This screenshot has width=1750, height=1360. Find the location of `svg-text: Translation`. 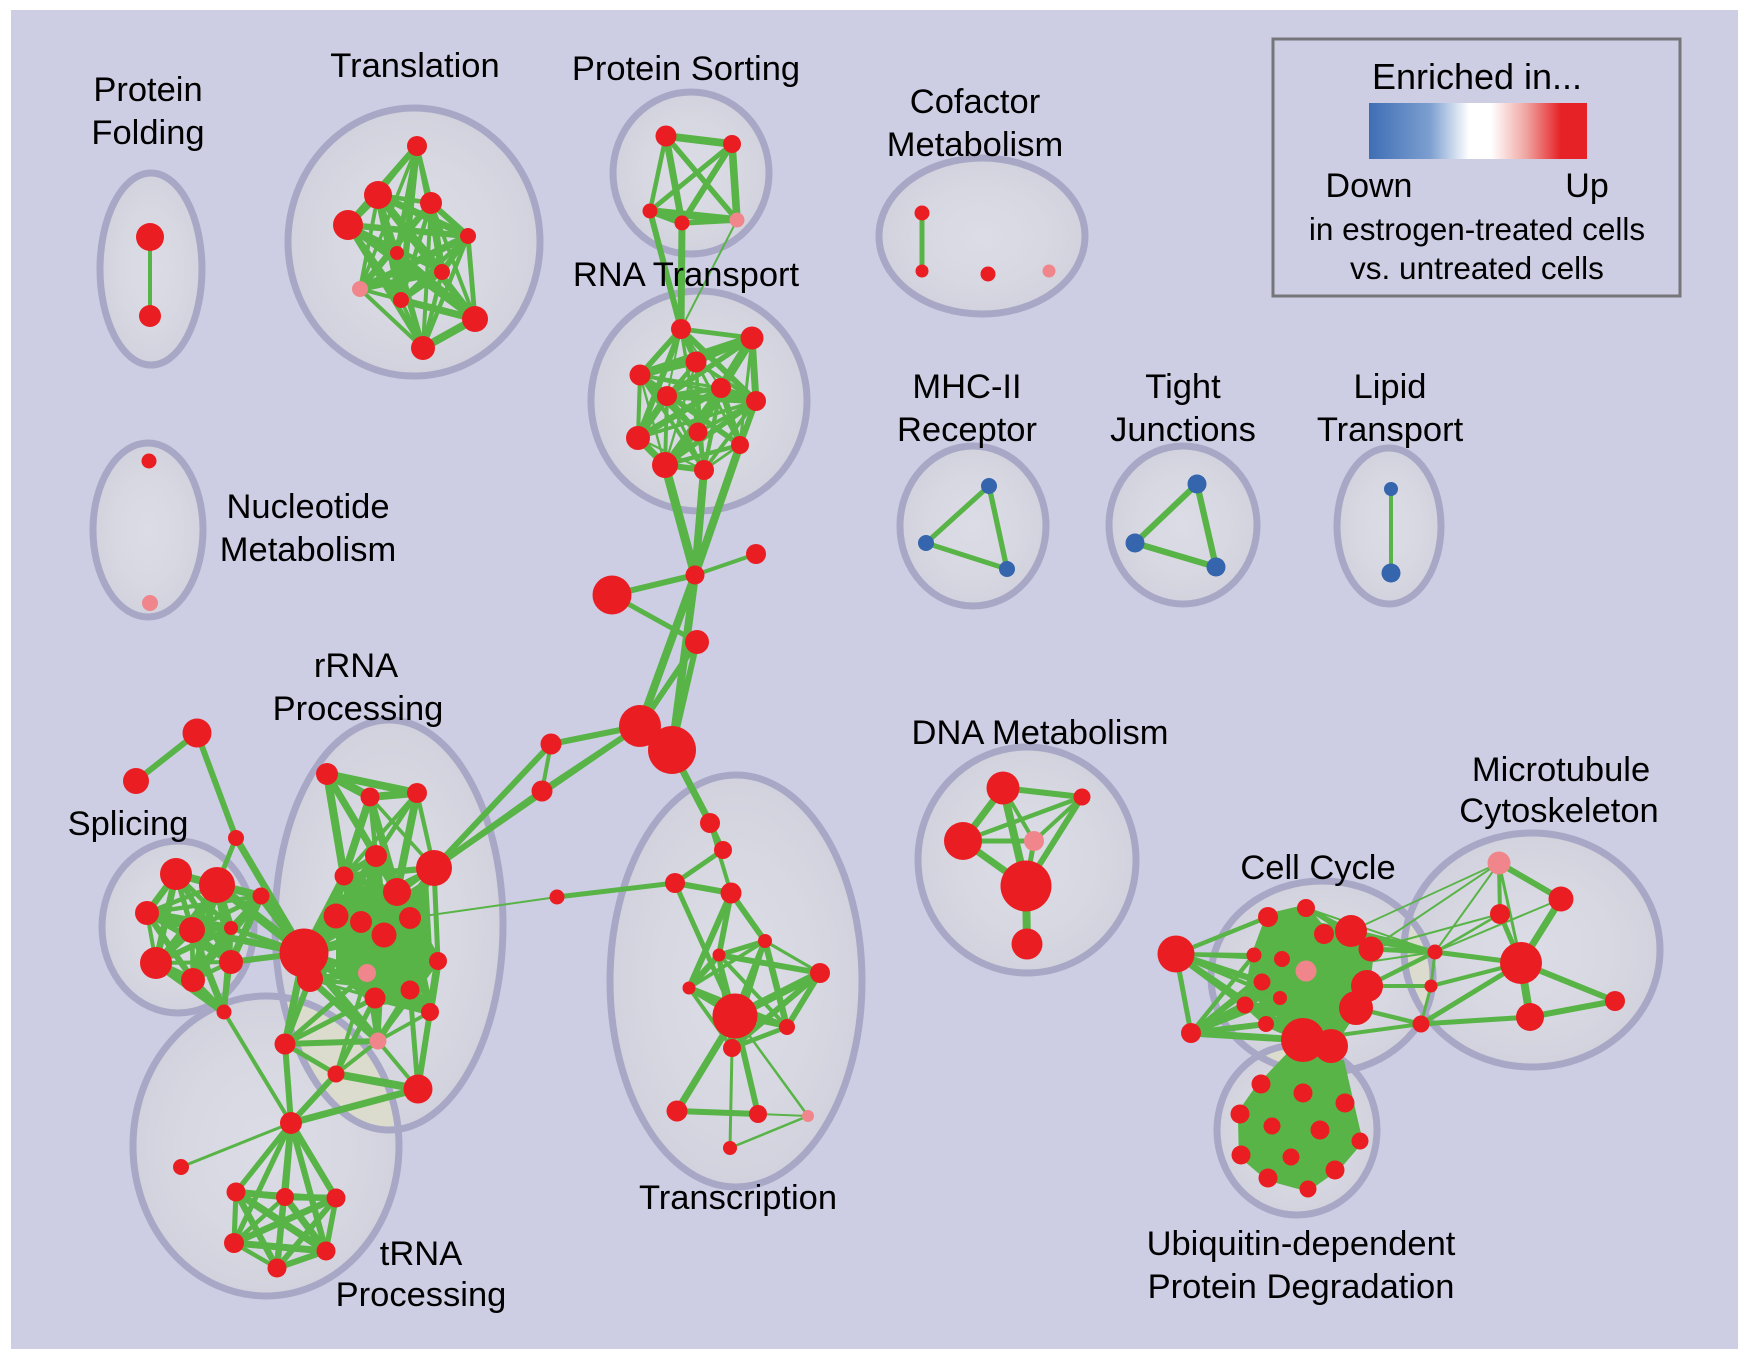

svg-text: Translation is located at coordinates (414, 66).